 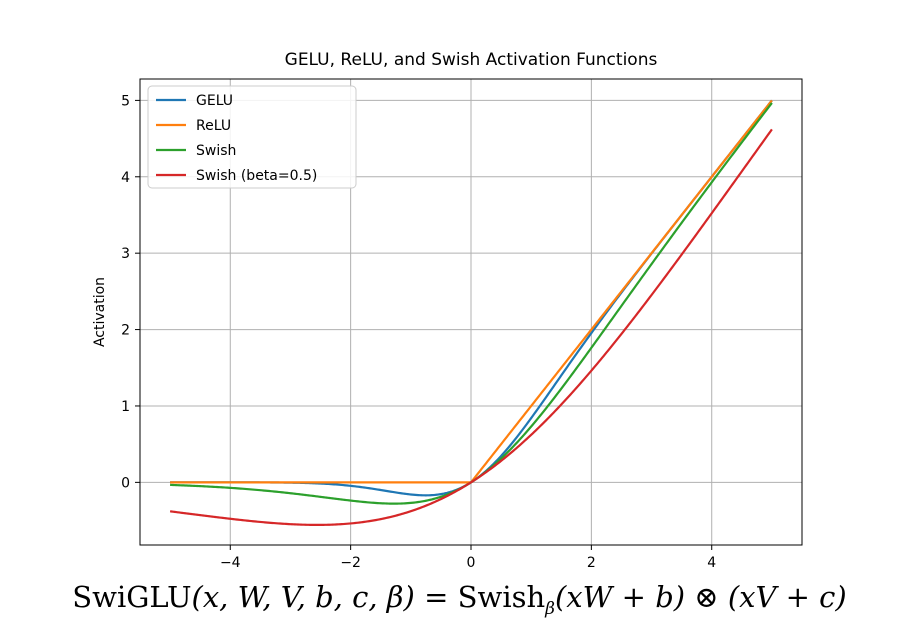 What do you see at coordinates (100, 312) in the screenshot?
I see `y-axis-label: Activation` at bounding box center [100, 312].